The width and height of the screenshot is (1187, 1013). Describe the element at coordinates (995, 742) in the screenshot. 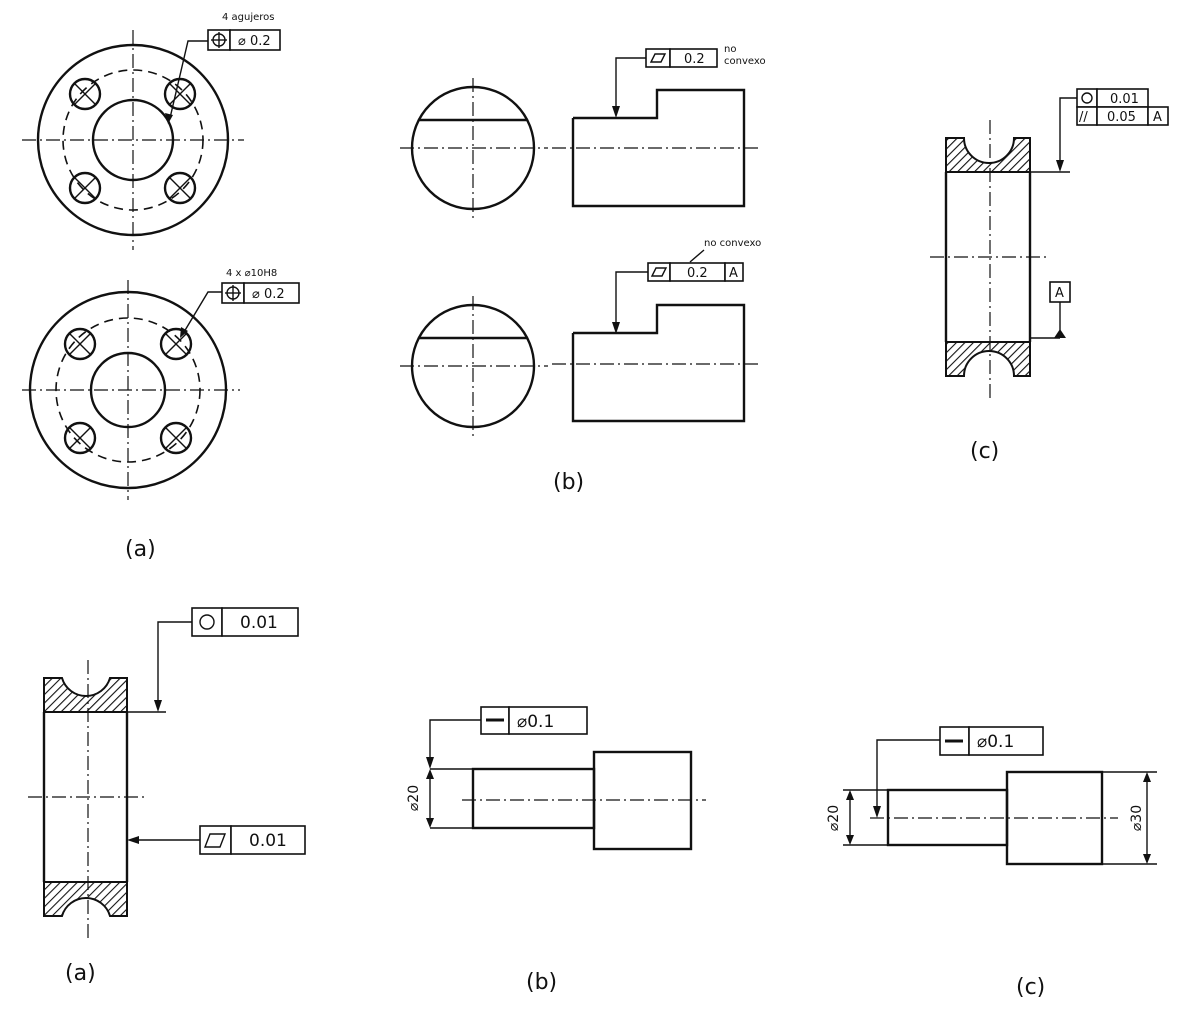

I see `bottom-c-frame-value: ⌀0.1` at that location.